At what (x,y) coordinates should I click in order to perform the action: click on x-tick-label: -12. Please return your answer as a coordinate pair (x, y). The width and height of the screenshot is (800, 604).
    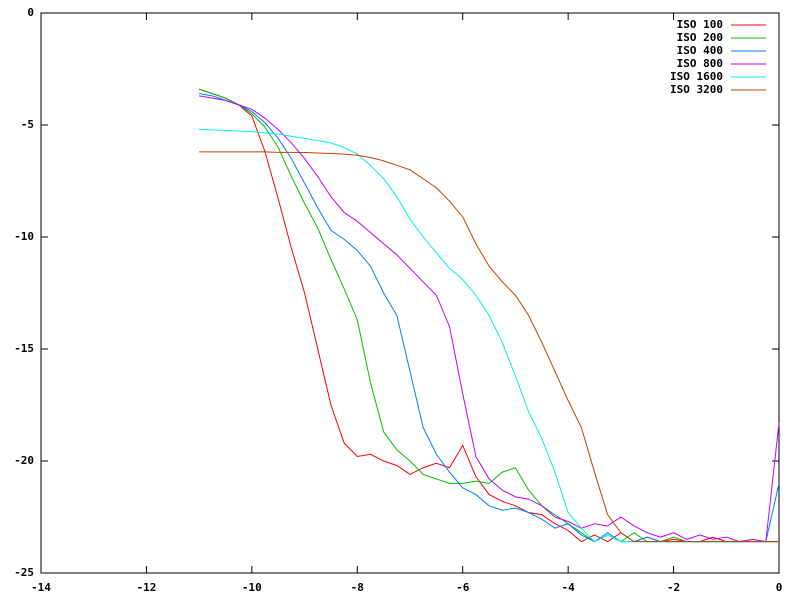
    Looking at the image, I should click on (146, 587).